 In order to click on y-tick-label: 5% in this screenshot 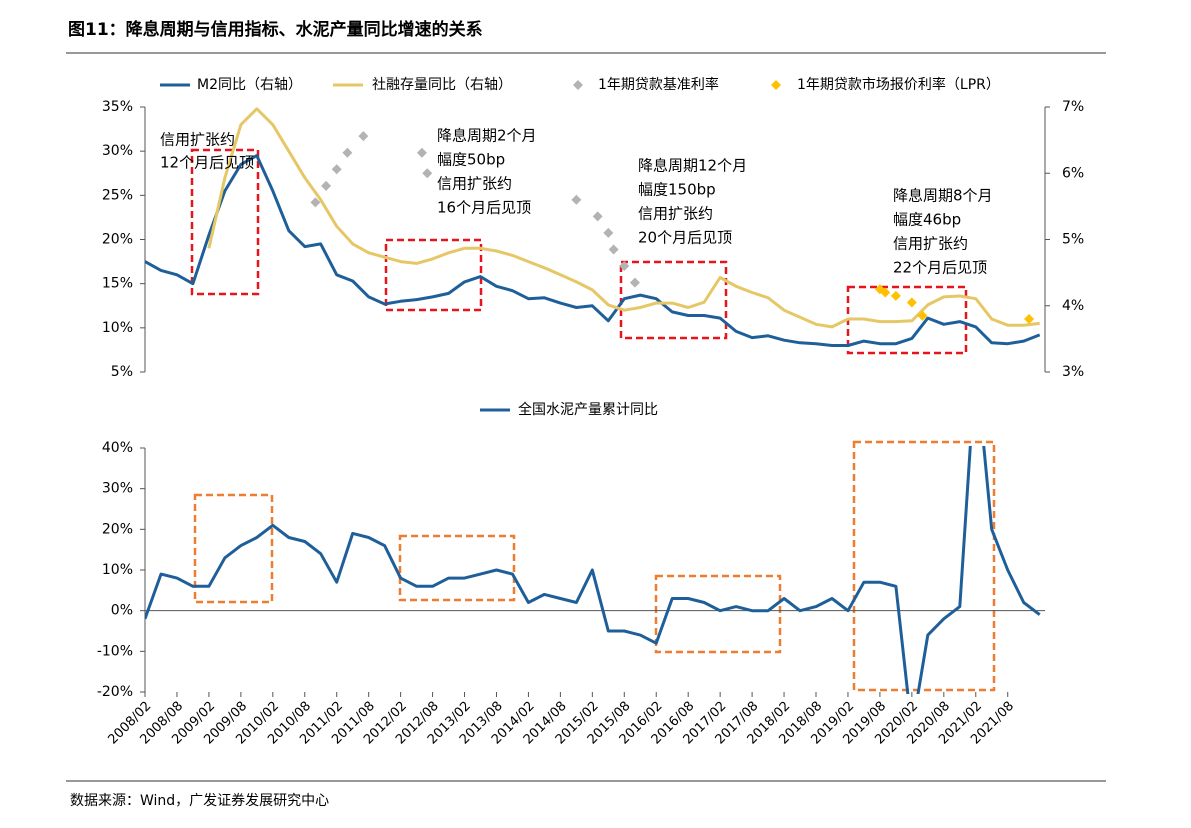, I will do `click(122, 372)`.